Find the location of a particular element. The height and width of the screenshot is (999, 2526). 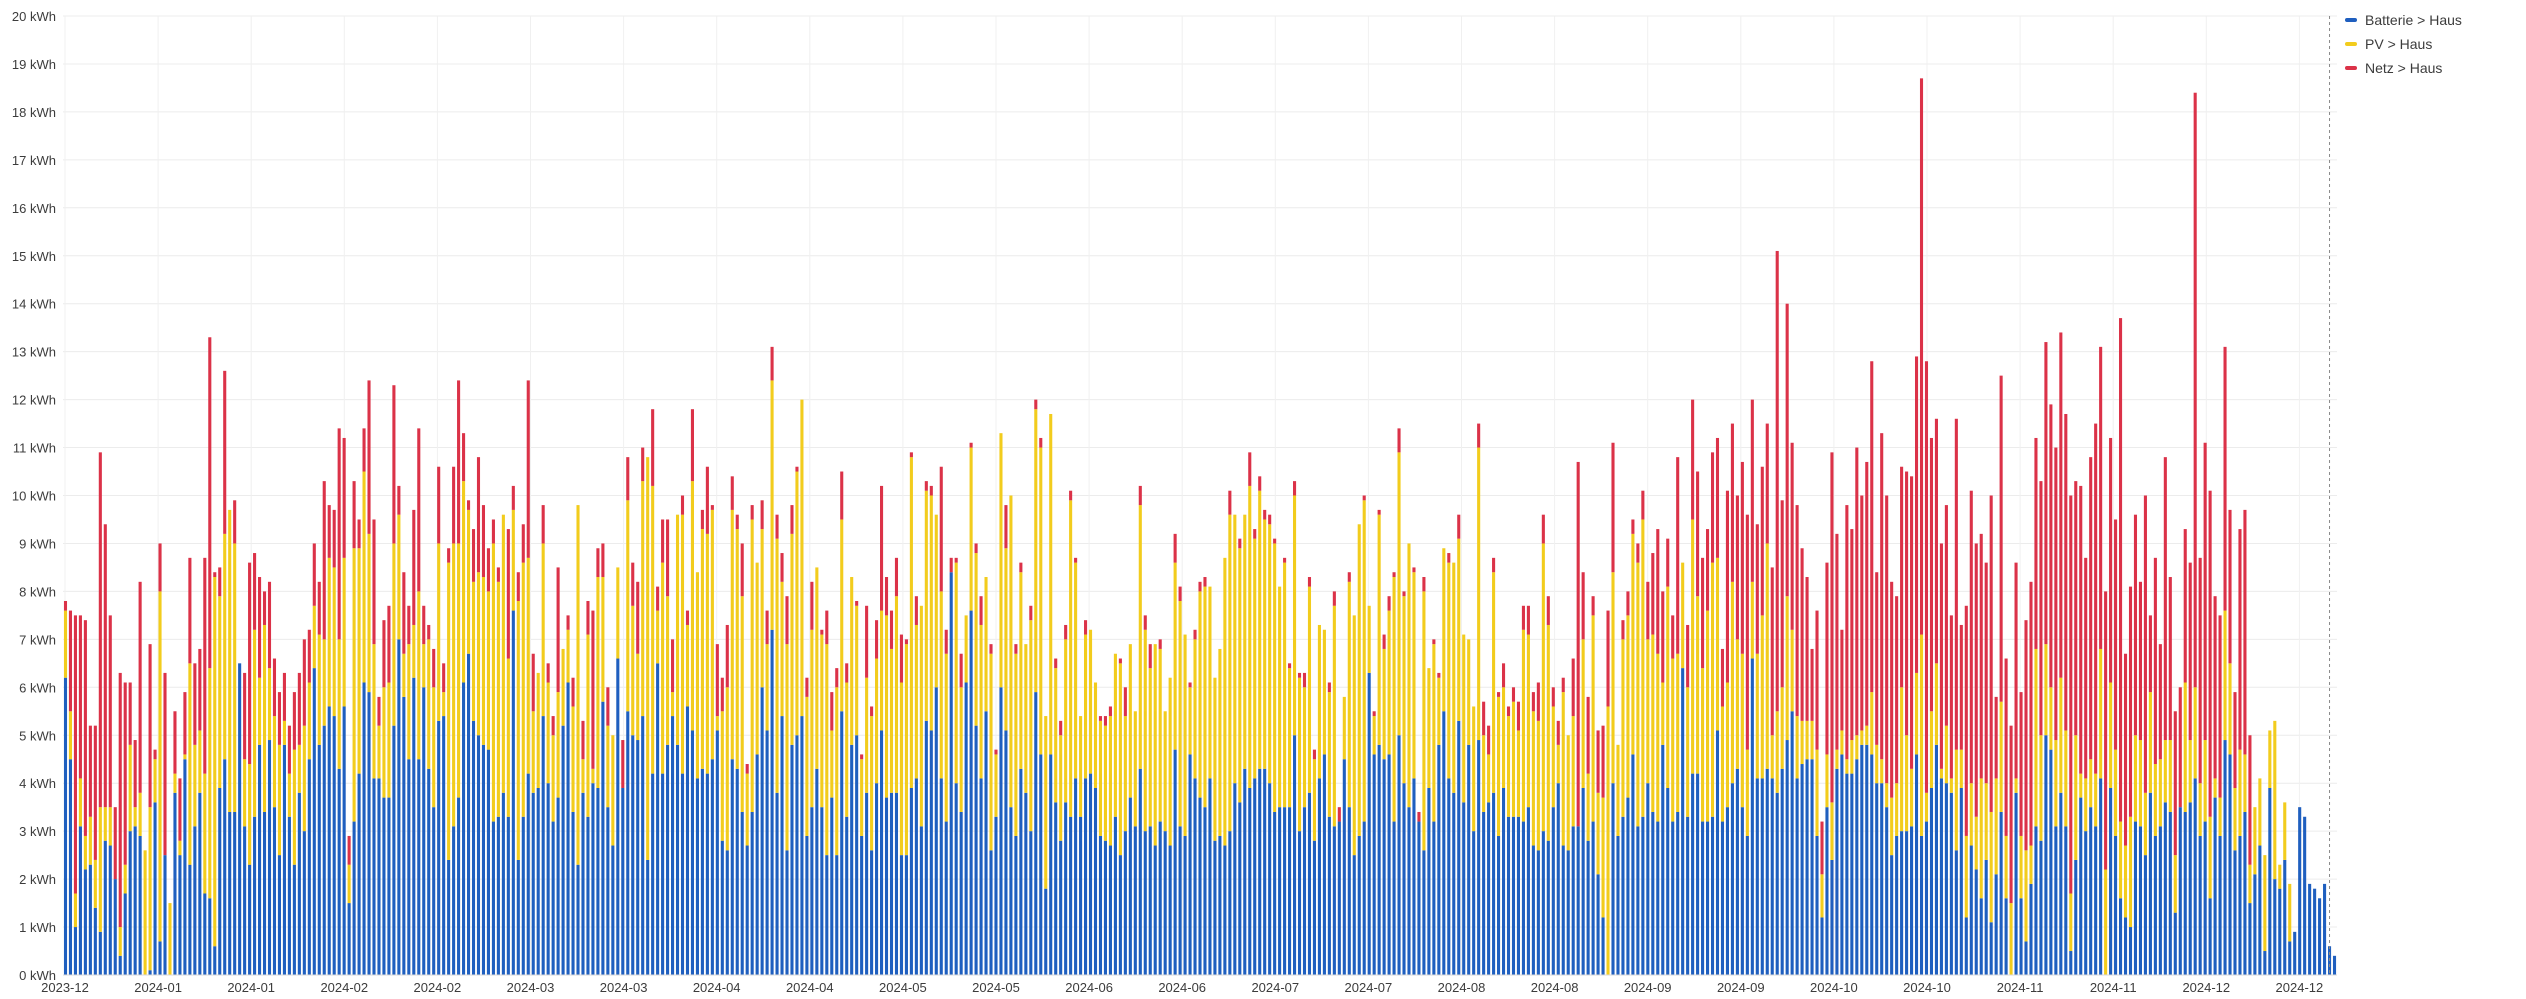

legend-item-pv: PV > Haus is located at coordinates (2430, 44).